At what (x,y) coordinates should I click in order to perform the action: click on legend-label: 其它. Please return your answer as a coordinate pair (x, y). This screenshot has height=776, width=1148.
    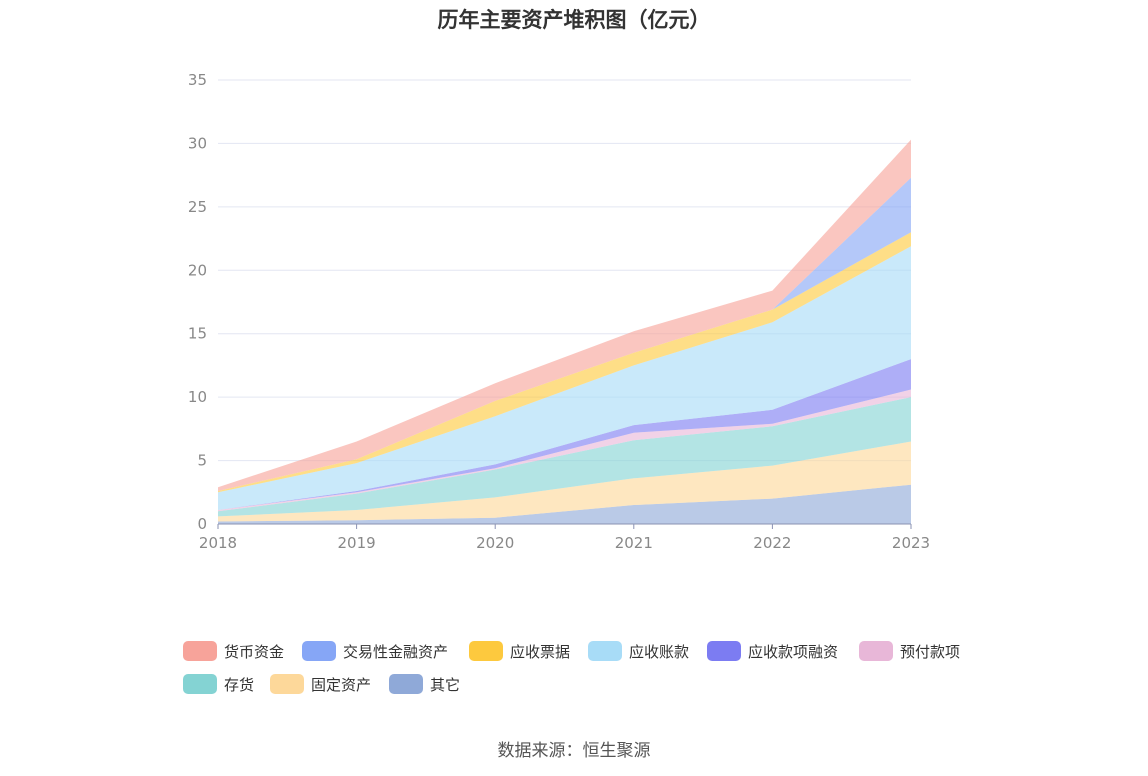
    Looking at the image, I should click on (445, 684).